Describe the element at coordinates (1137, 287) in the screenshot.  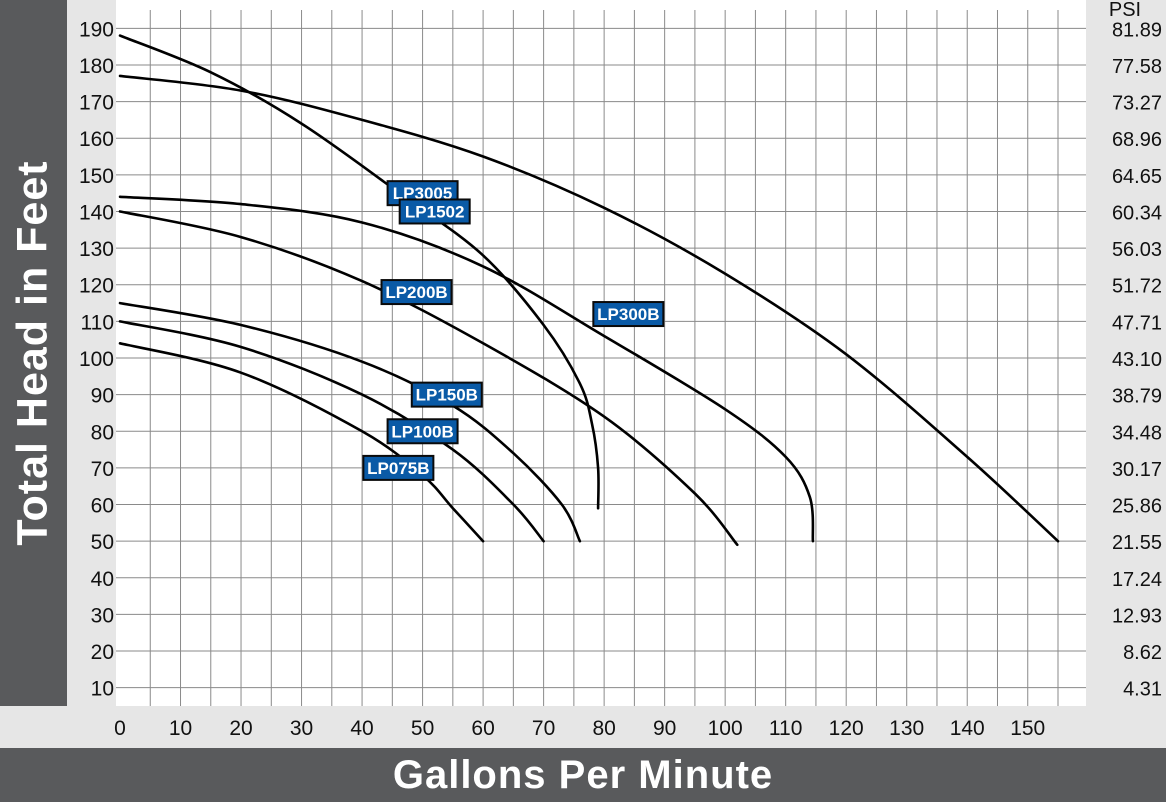
I see `psi-tick-label: 51.72` at that location.